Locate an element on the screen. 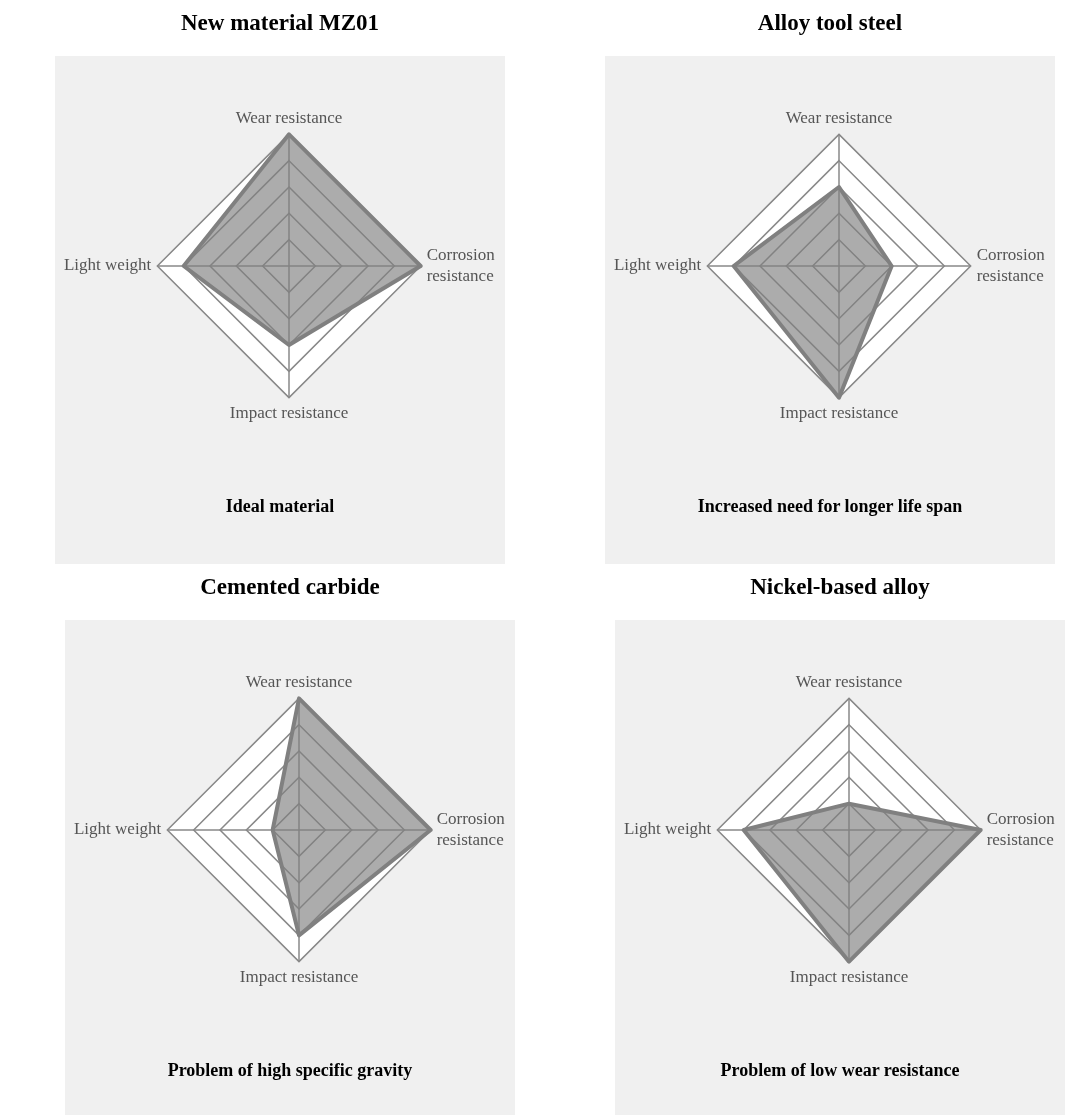  chart-title: New material MZ01 is located at coordinates (280, 23).